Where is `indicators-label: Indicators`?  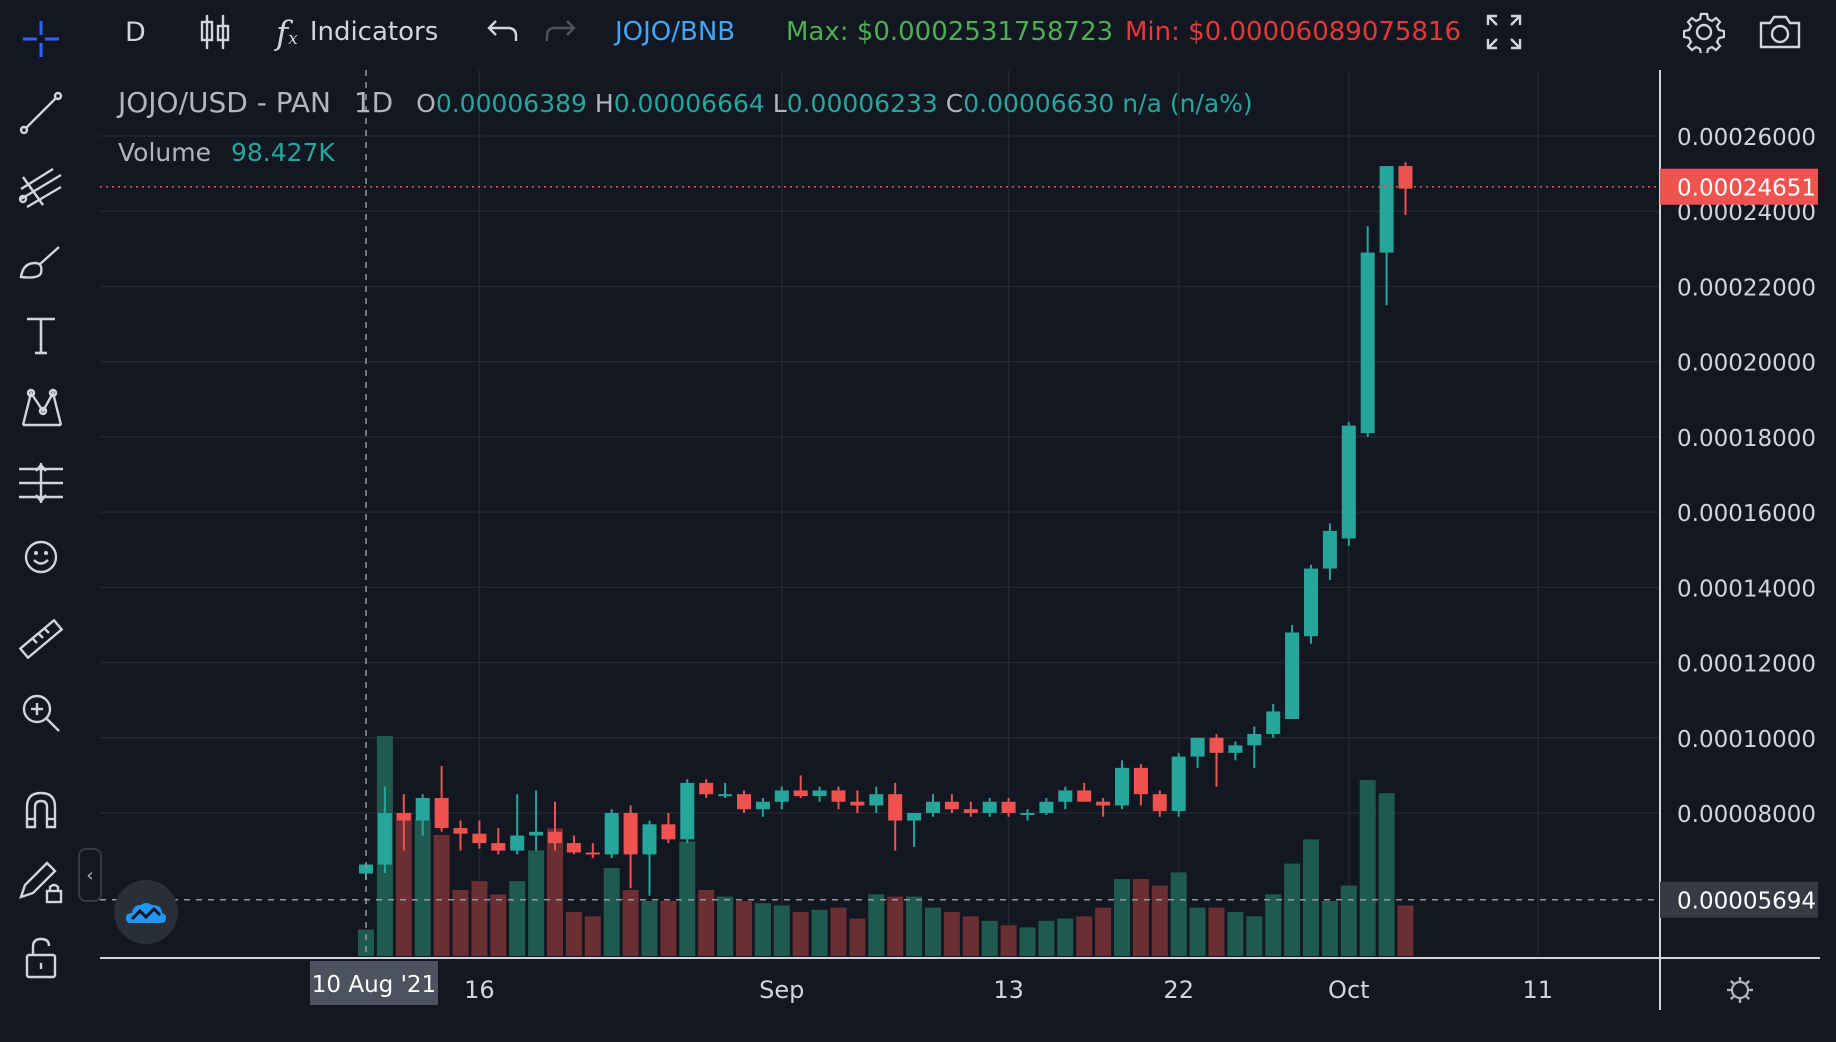 indicators-label: Indicators is located at coordinates (374, 32).